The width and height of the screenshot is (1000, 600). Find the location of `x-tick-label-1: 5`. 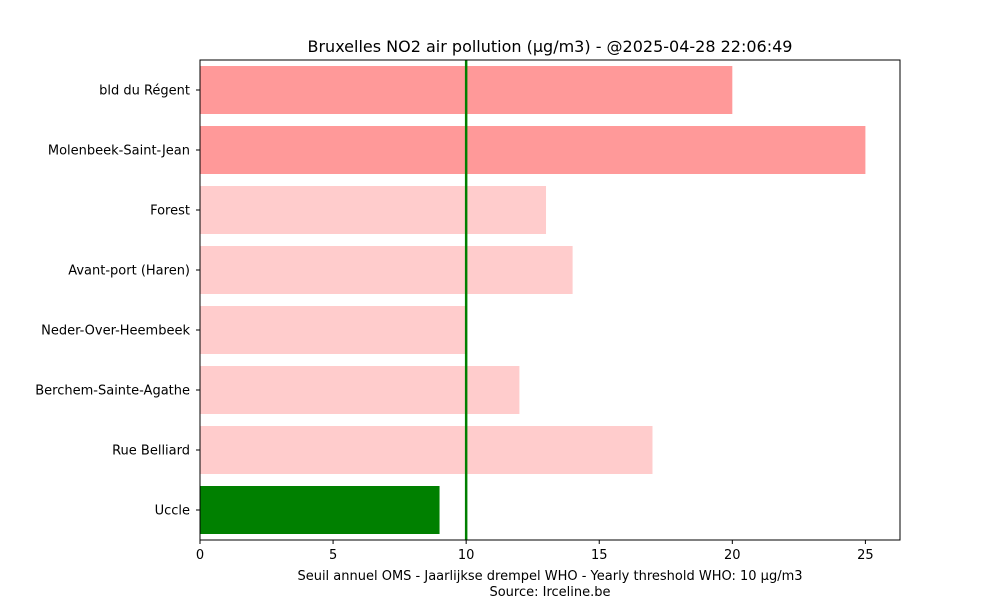

x-tick-label-1: 5 is located at coordinates (333, 555).